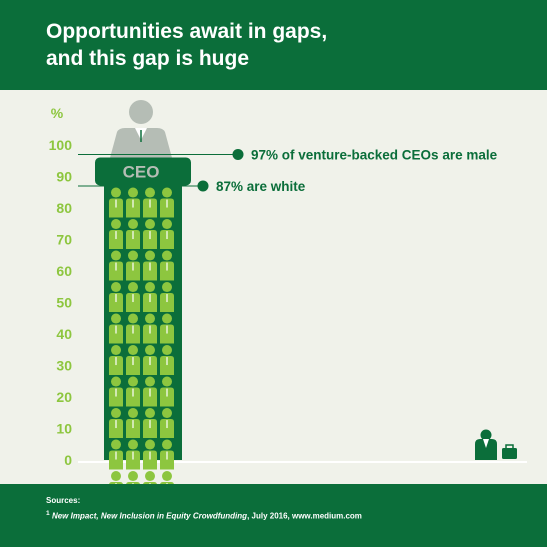  What do you see at coordinates (304, 516) in the screenshot?
I see `source-details: , July 2016, www.medium.com` at bounding box center [304, 516].